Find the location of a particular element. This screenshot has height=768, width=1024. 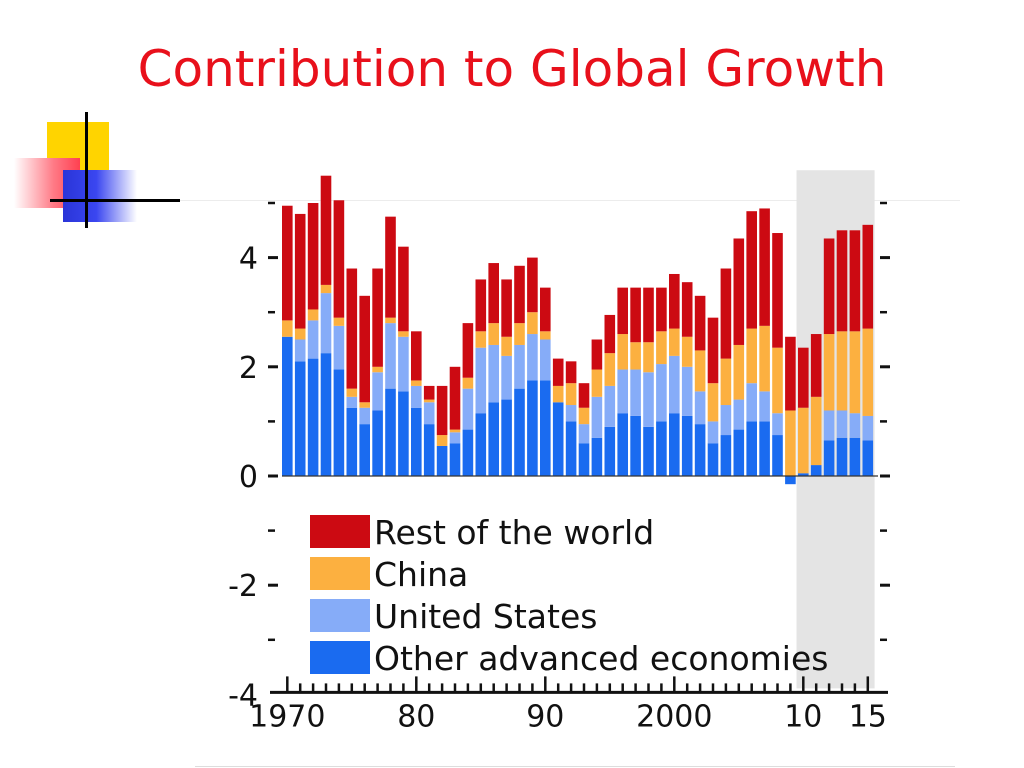

bar-2010-rest-of-the-world is located at coordinates (803, 377).